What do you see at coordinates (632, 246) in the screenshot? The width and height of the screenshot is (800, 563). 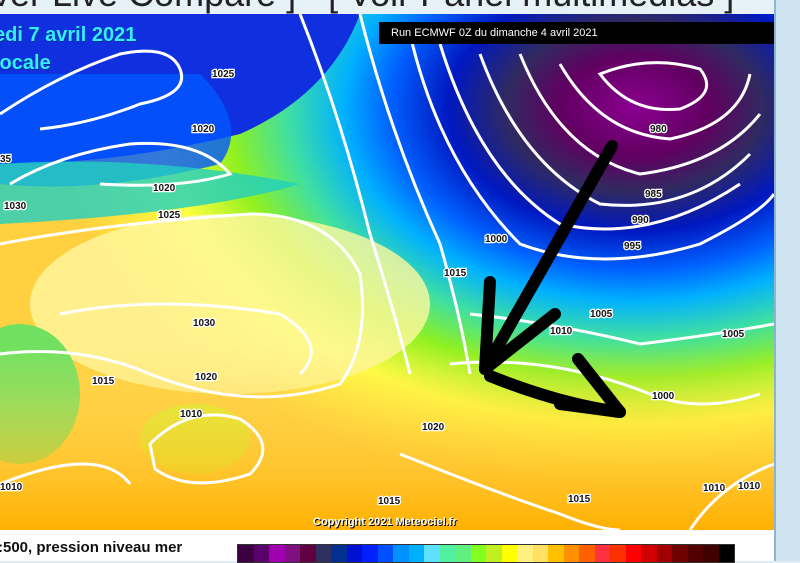 I see `isobar-label: 995` at bounding box center [632, 246].